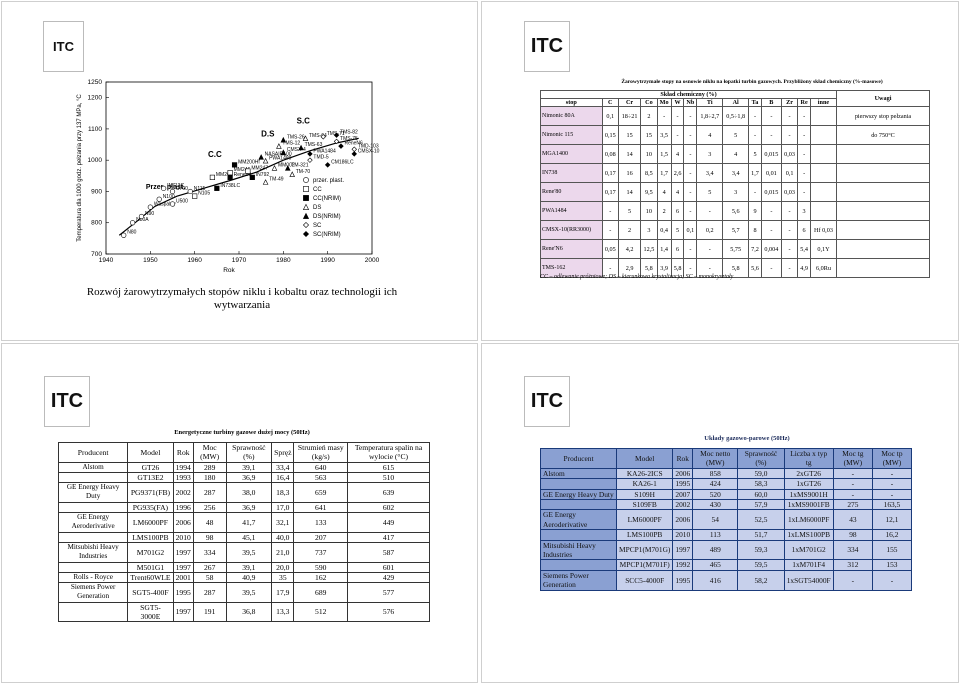  Describe the element at coordinates (629, 173) in the screenshot. I see `table-cell: 16` at that location.